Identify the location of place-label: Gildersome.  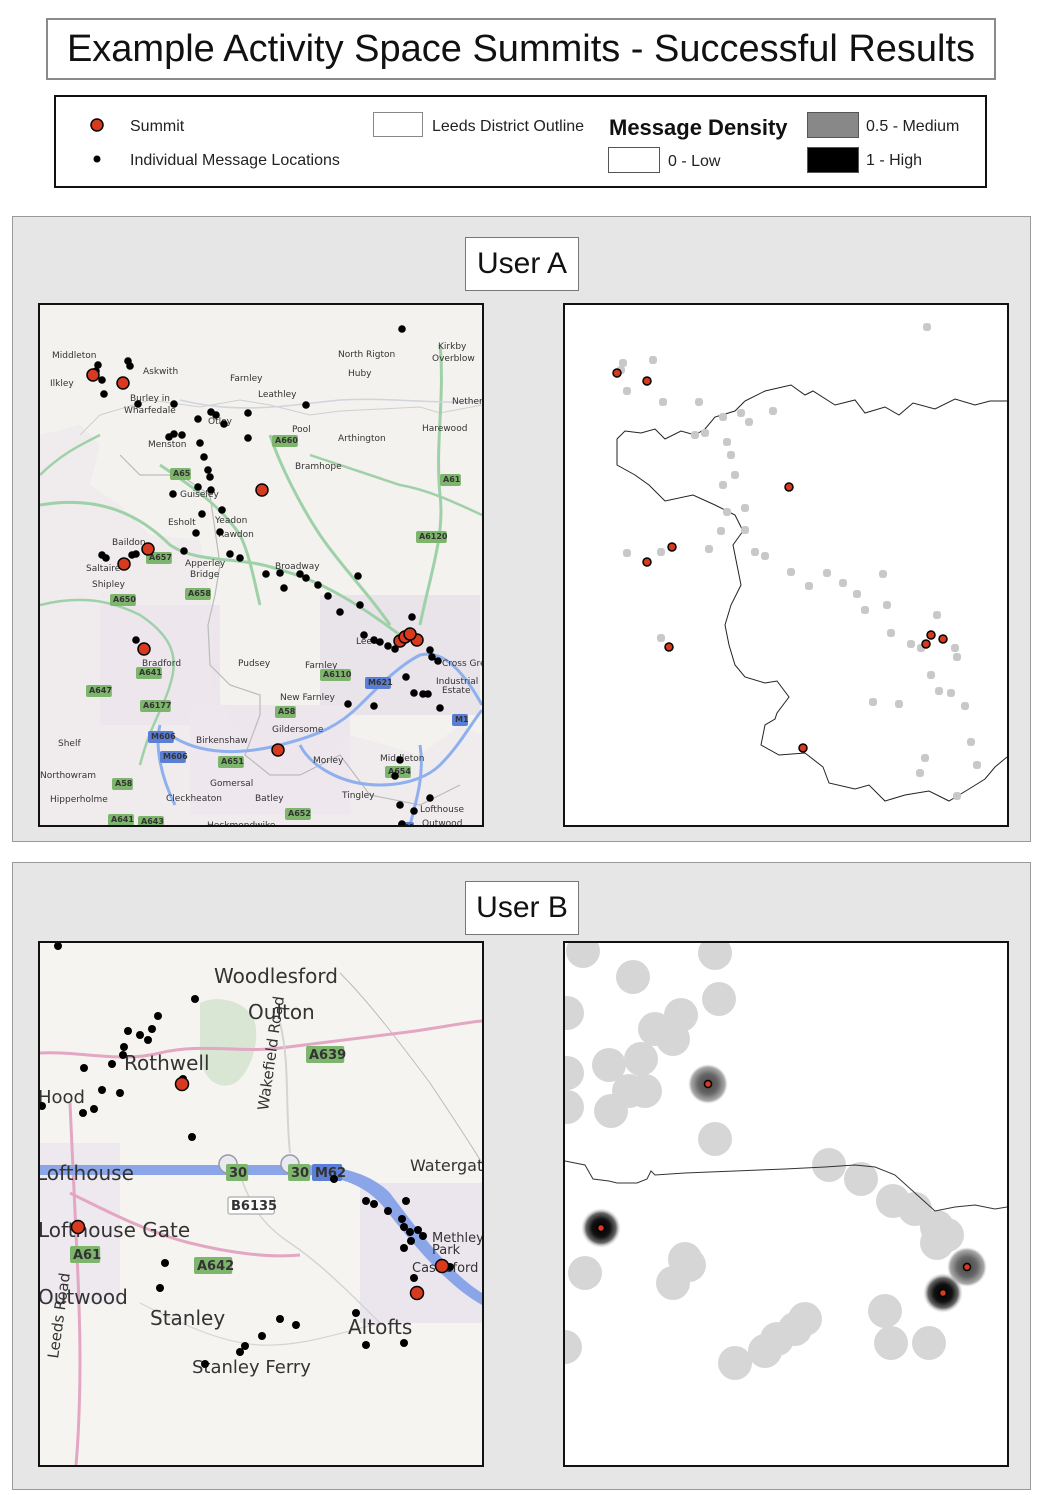
(298, 730).